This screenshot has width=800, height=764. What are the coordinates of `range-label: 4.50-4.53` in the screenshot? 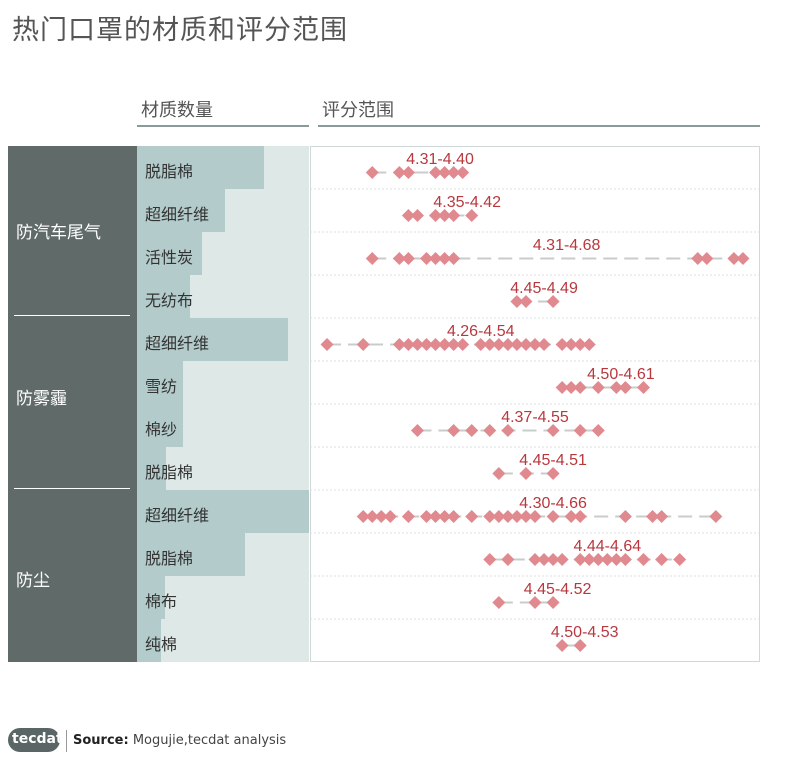 It's located at (585, 632).